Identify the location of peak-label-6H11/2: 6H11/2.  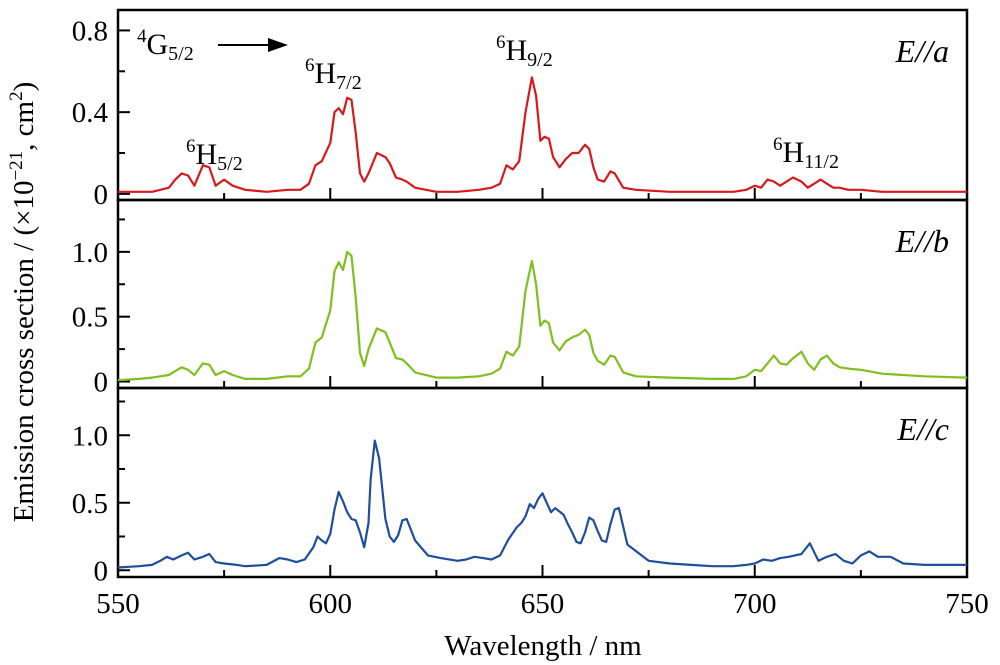
(806, 153).